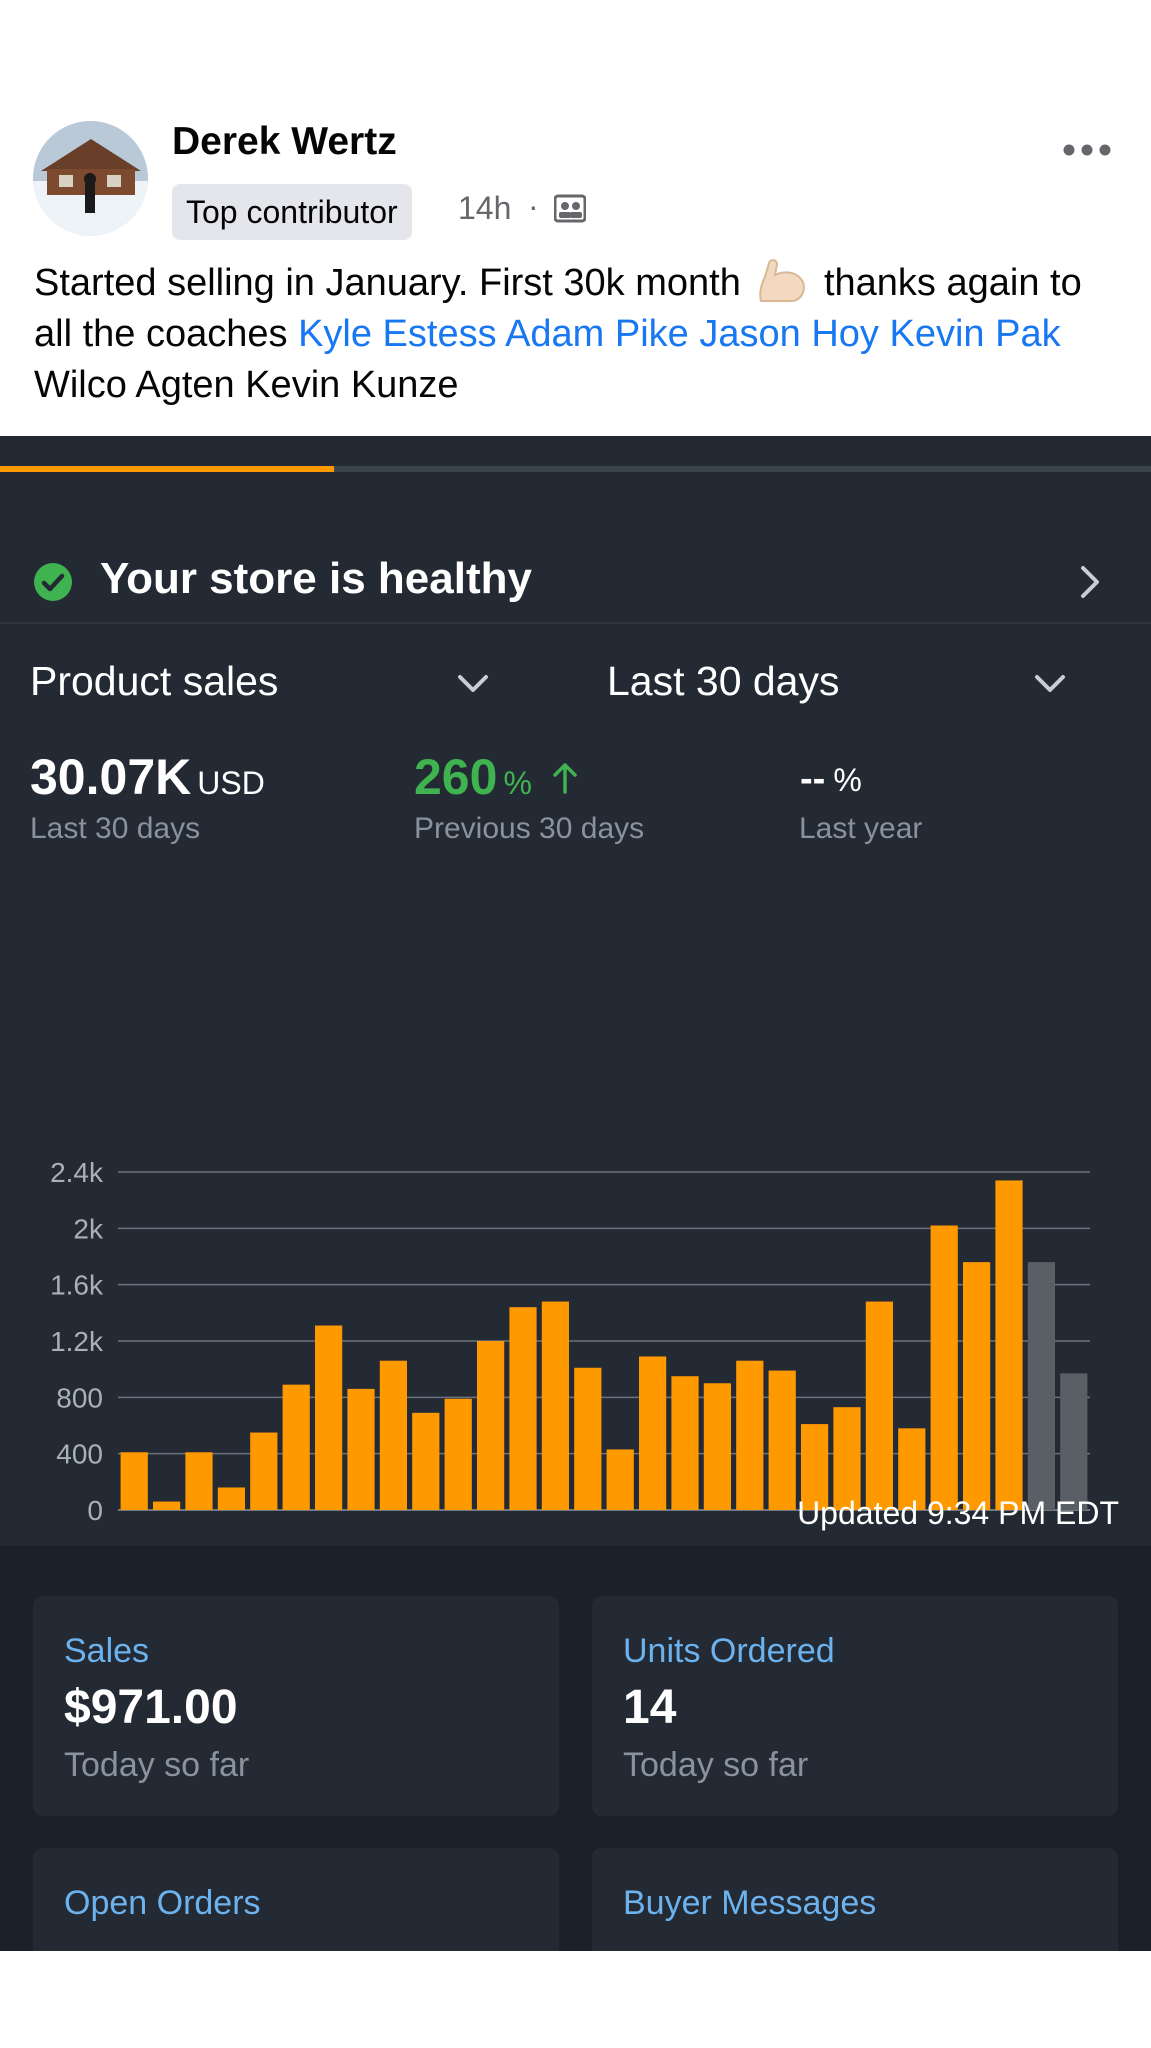 The height and width of the screenshot is (2048, 1151). What do you see at coordinates (397, 334) in the screenshot?
I see `mention-link: Kyle Estess` at bounding box center [397, 334].